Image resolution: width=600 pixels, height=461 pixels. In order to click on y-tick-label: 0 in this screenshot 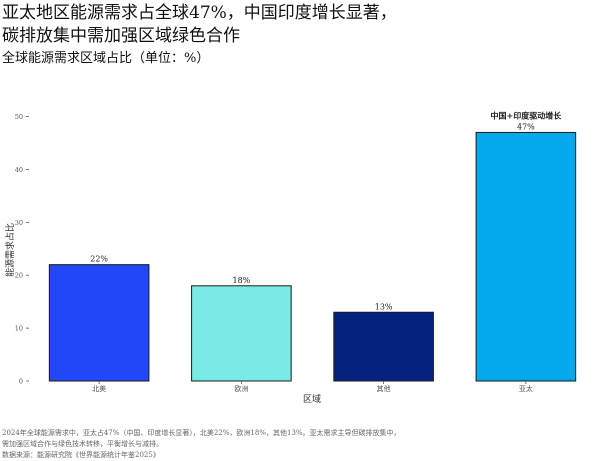, I will do `click(21, 382)`.